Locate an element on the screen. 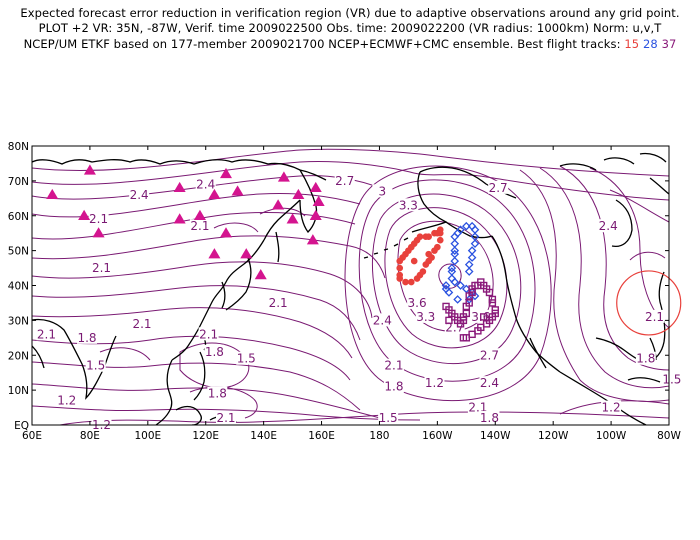  latitude-label: 60N is located at coordinates (18, 217).